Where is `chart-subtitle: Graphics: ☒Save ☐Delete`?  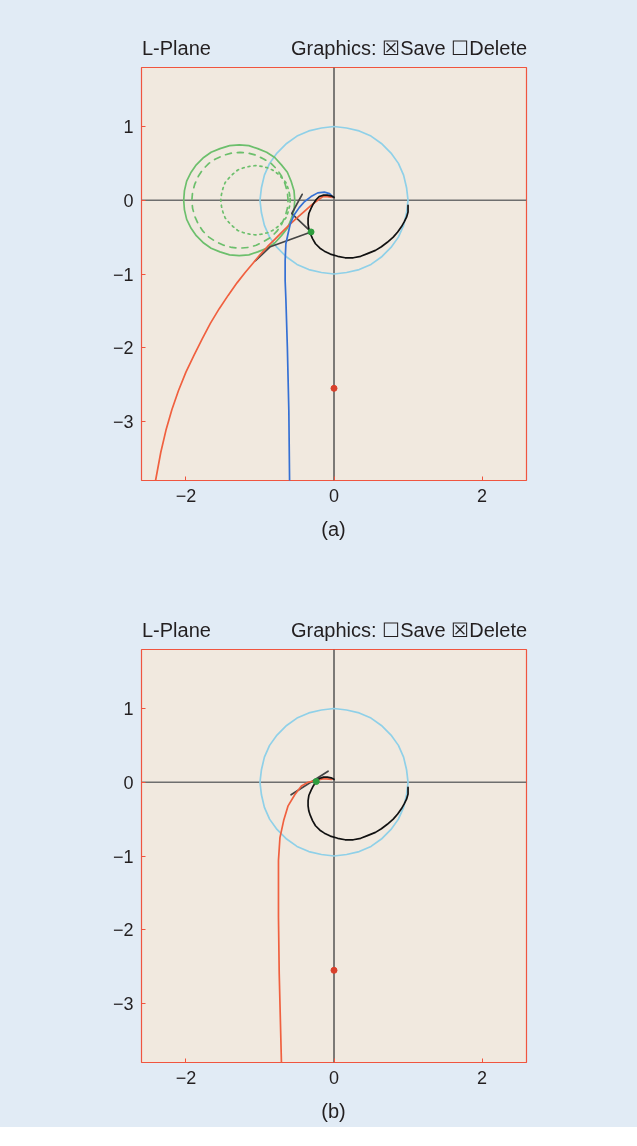
chart-subtitle: Graphics: ☒Save ☐Delete is located at coordinates (409, 48).